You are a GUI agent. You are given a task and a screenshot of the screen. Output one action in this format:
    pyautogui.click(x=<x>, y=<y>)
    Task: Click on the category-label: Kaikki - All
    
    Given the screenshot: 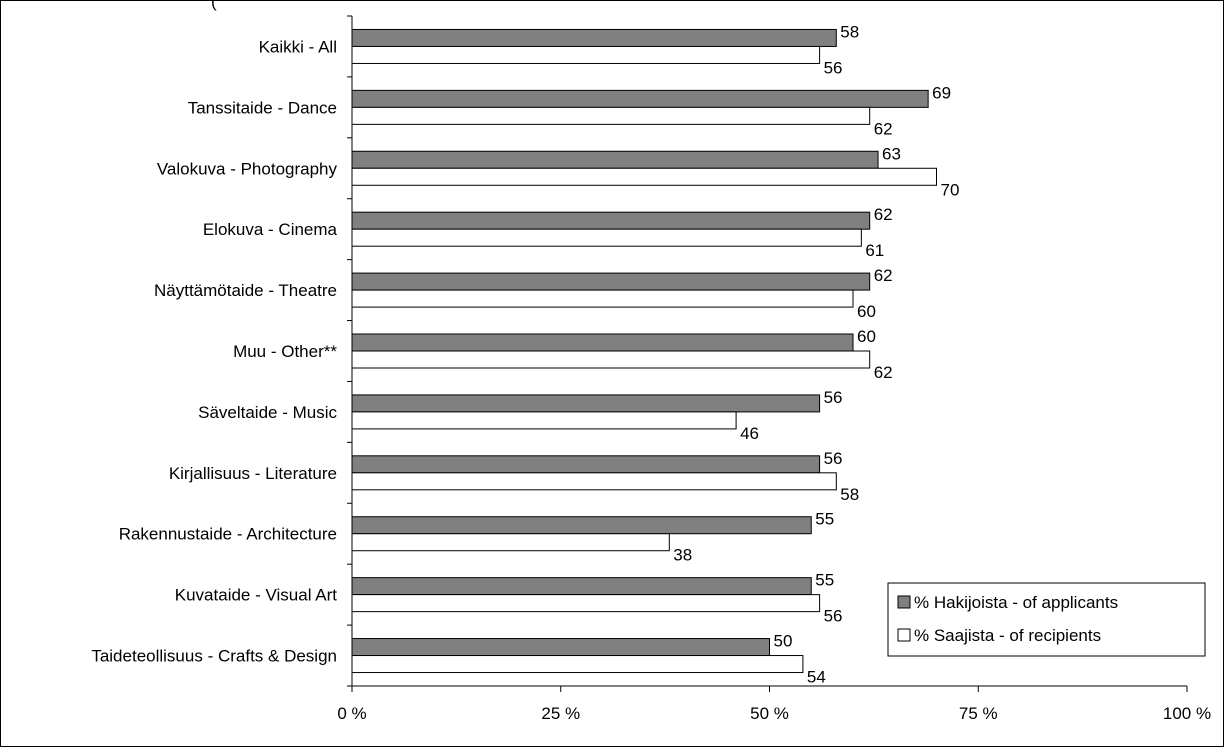 What is the action you would take?
    pyautogui.click(x=298, y=46)
    